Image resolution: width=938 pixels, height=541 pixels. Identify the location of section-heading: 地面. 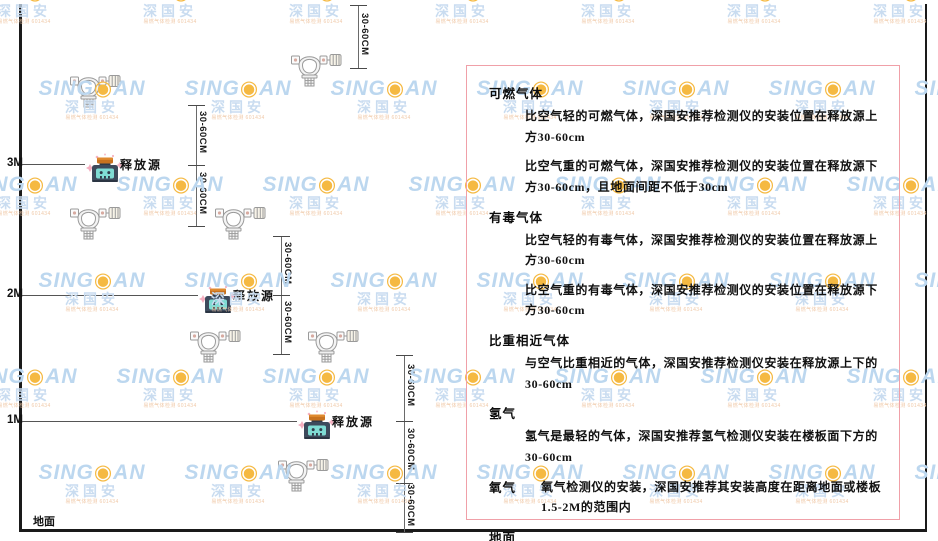
(503, 535).